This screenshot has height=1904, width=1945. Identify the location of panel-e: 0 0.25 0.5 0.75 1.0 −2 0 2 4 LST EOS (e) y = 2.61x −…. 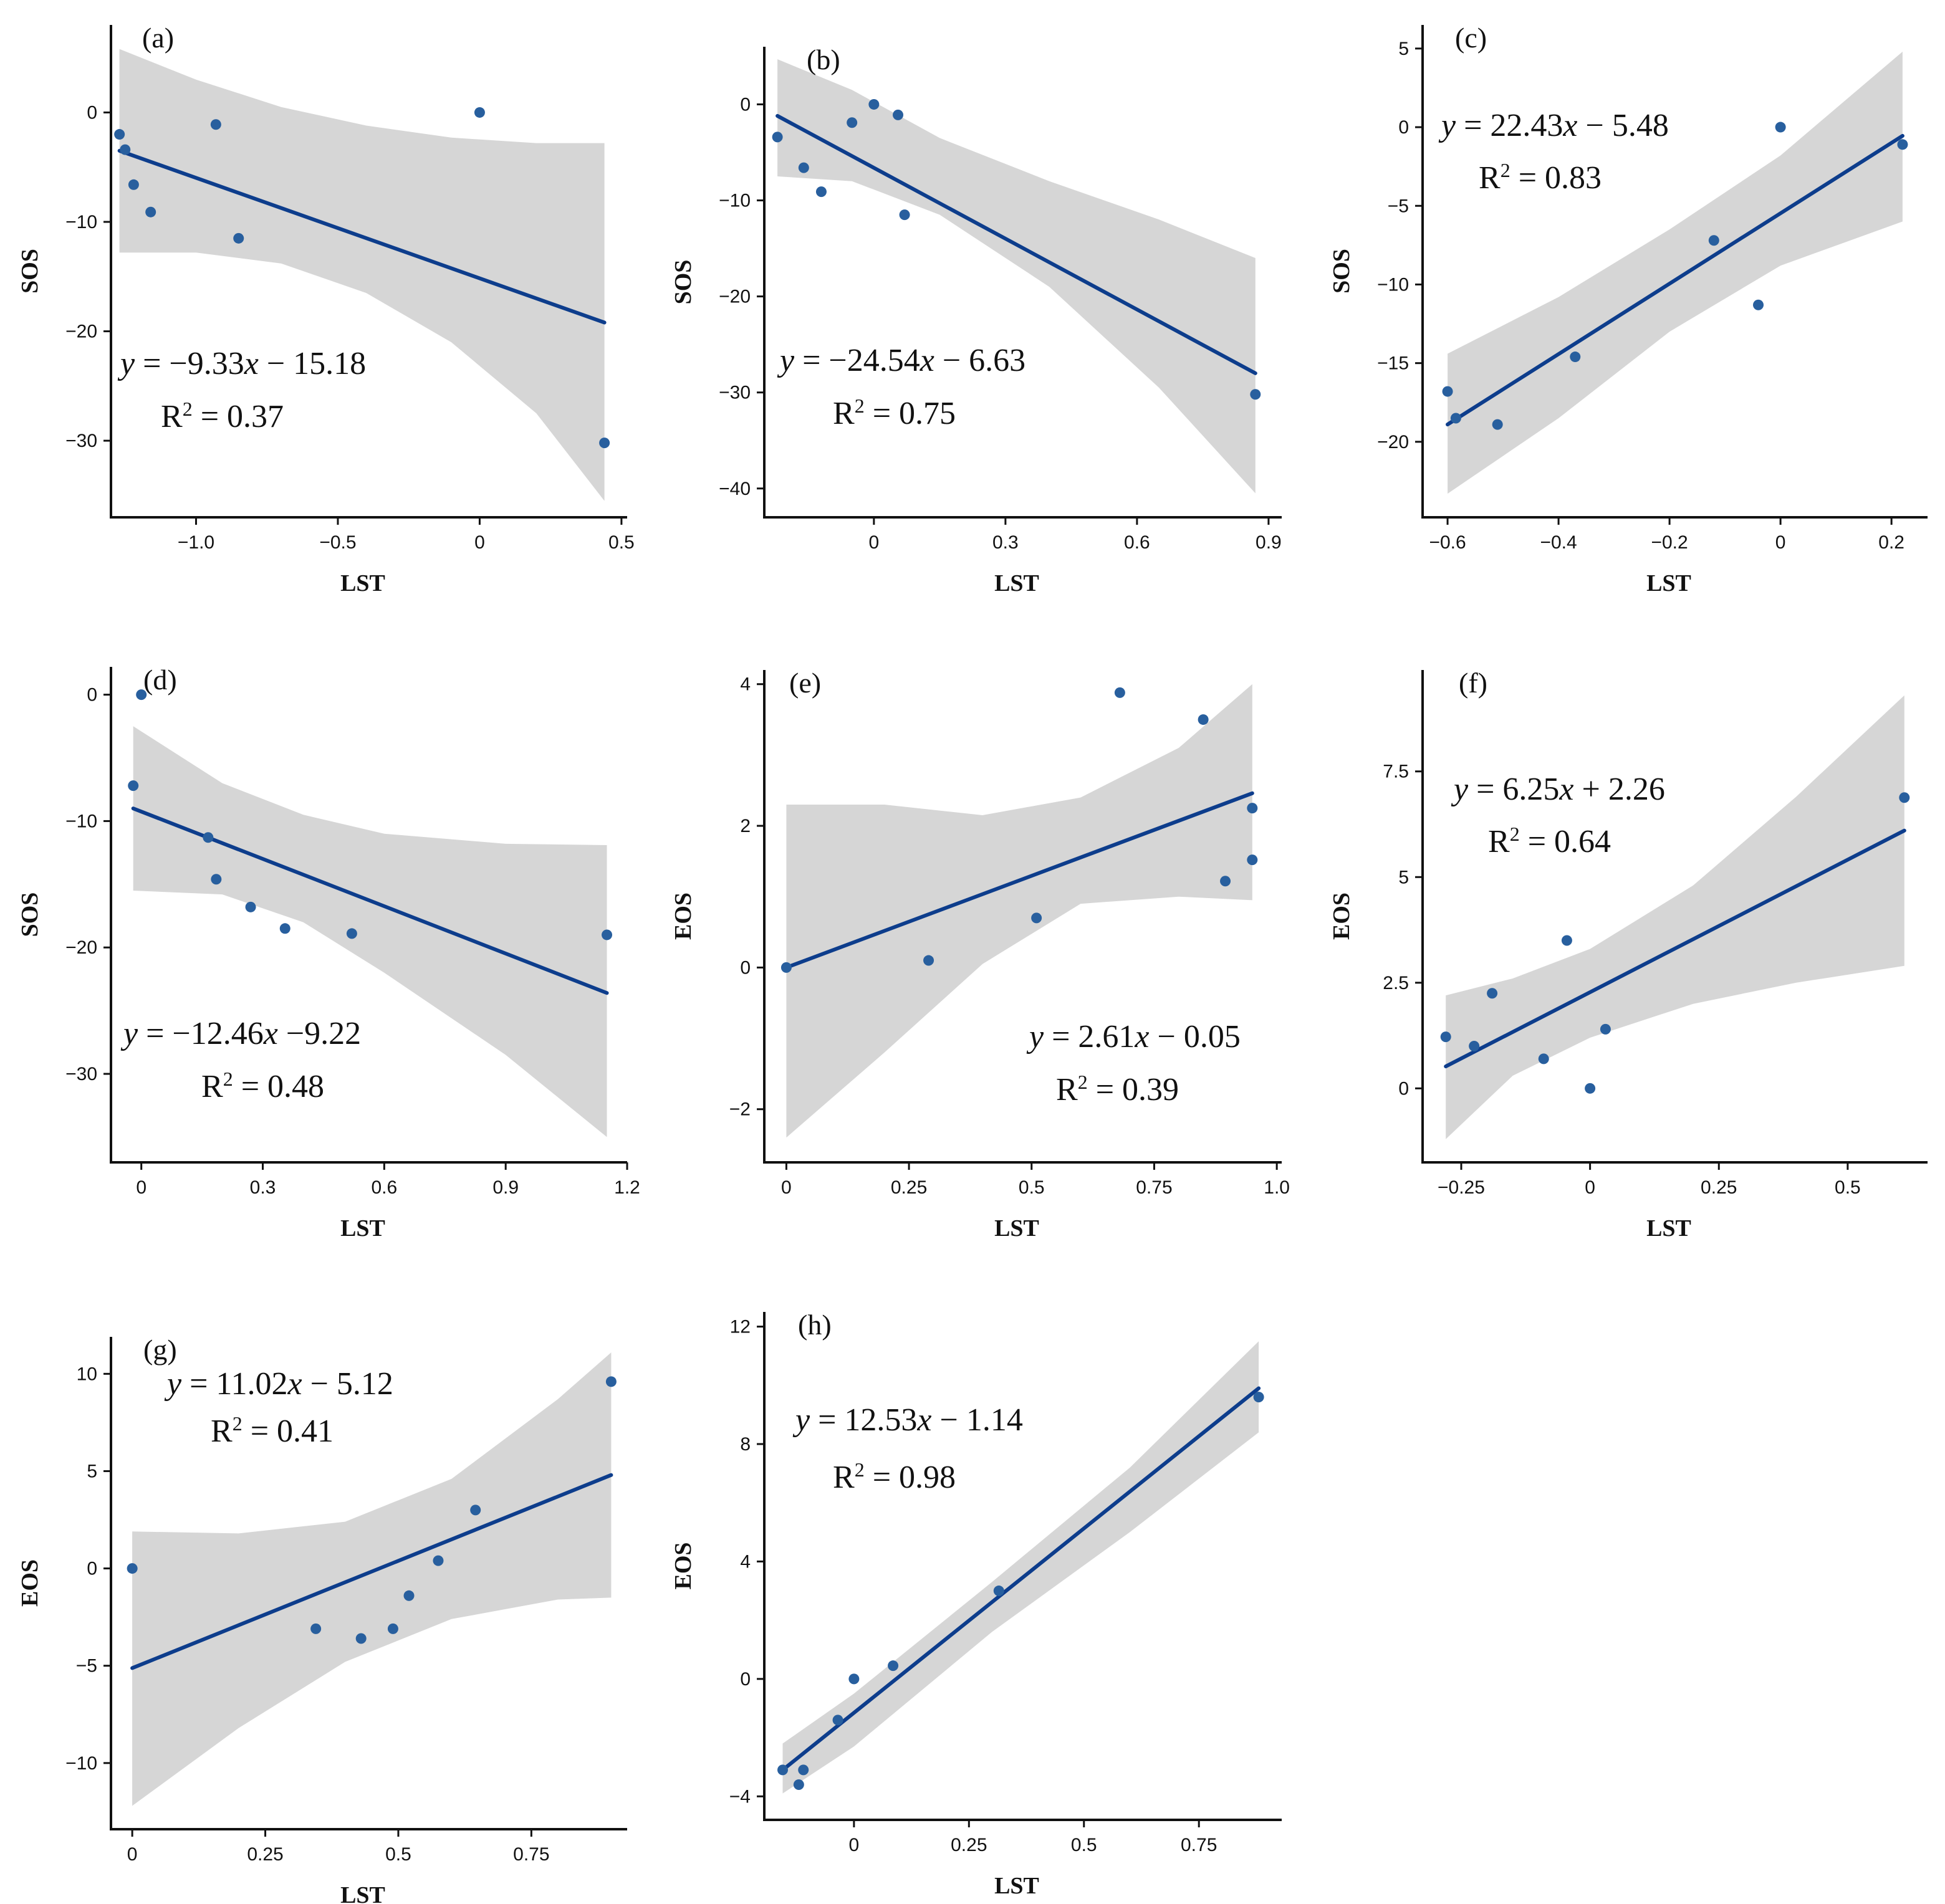
(980, 954).